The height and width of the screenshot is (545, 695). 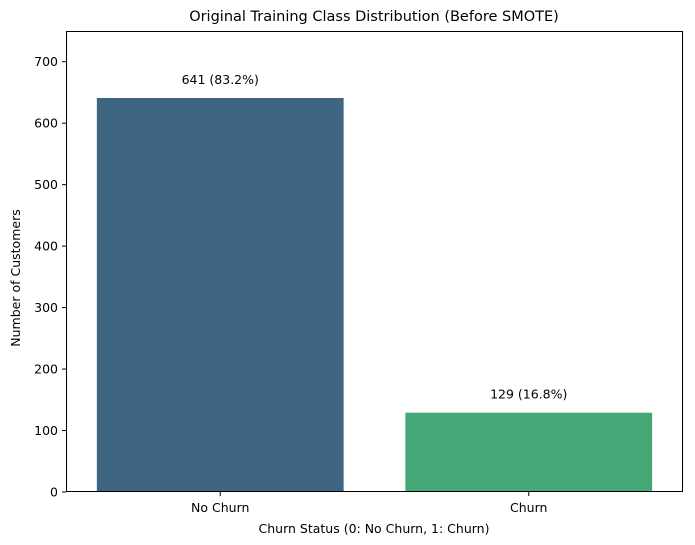 What do you see at coordinates (46, 61) in the screenshot?
I see `y-tick-label: 700` at bounding box center [46, 61].